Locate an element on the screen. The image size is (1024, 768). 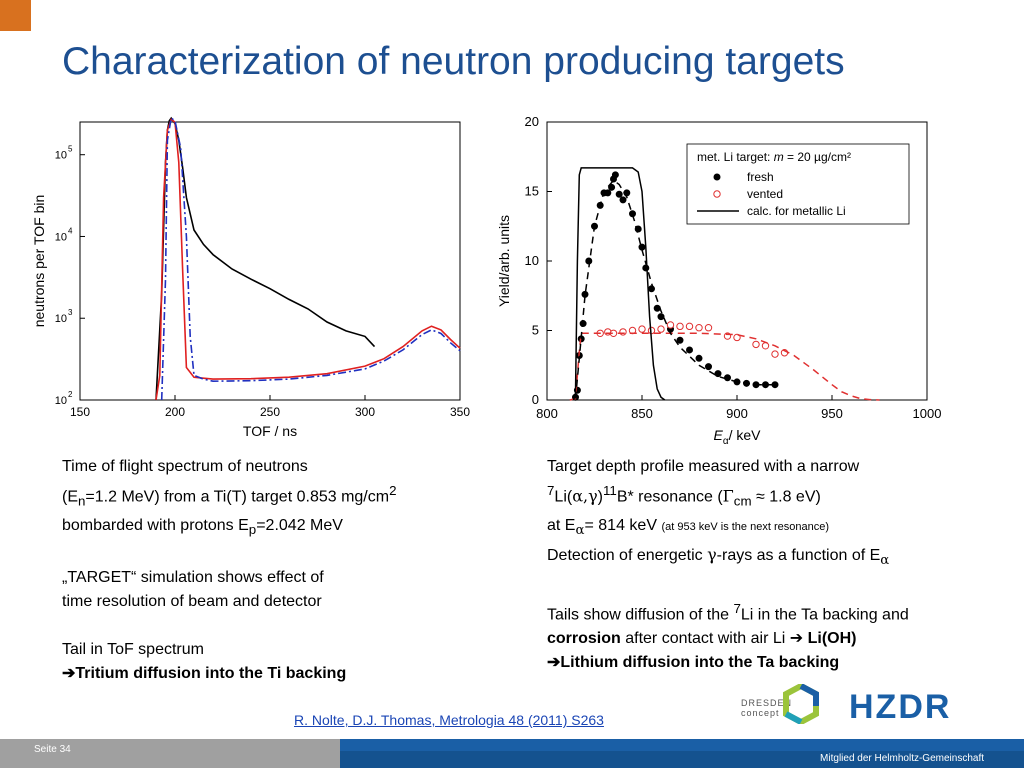
left-line-7: ➔Tritium diffusion into the Ti backing is located at coordinates (282, 674).